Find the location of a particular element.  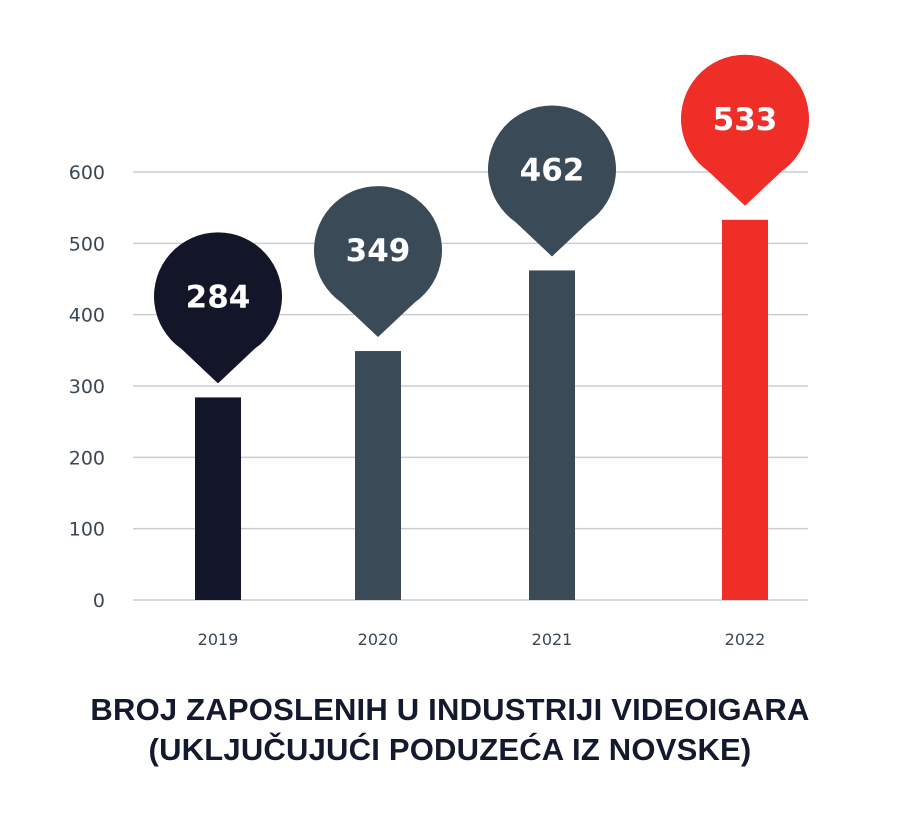

x-axis-ticks: 2019 2020 2021 2022 is located at coordinates (482, 639).